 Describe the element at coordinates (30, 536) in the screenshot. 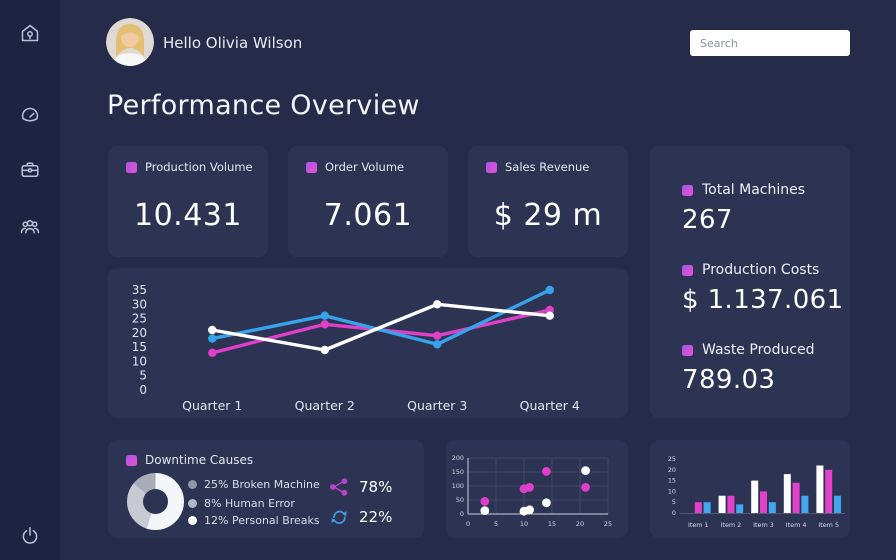

I see `power-icon` at that location.